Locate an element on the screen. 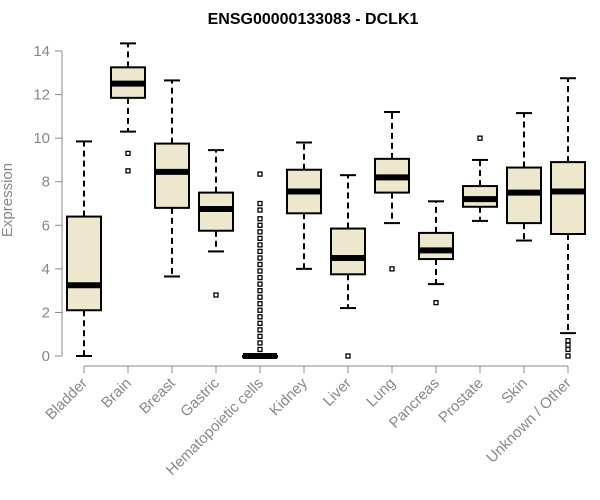 Image resolution: width=600 pixels, height=500 pixels. x-tick-label: Skin is located at coordinates (514, 391).